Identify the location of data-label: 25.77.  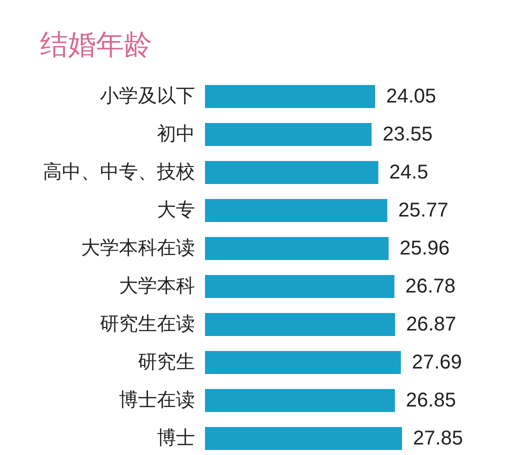
(423, 211).